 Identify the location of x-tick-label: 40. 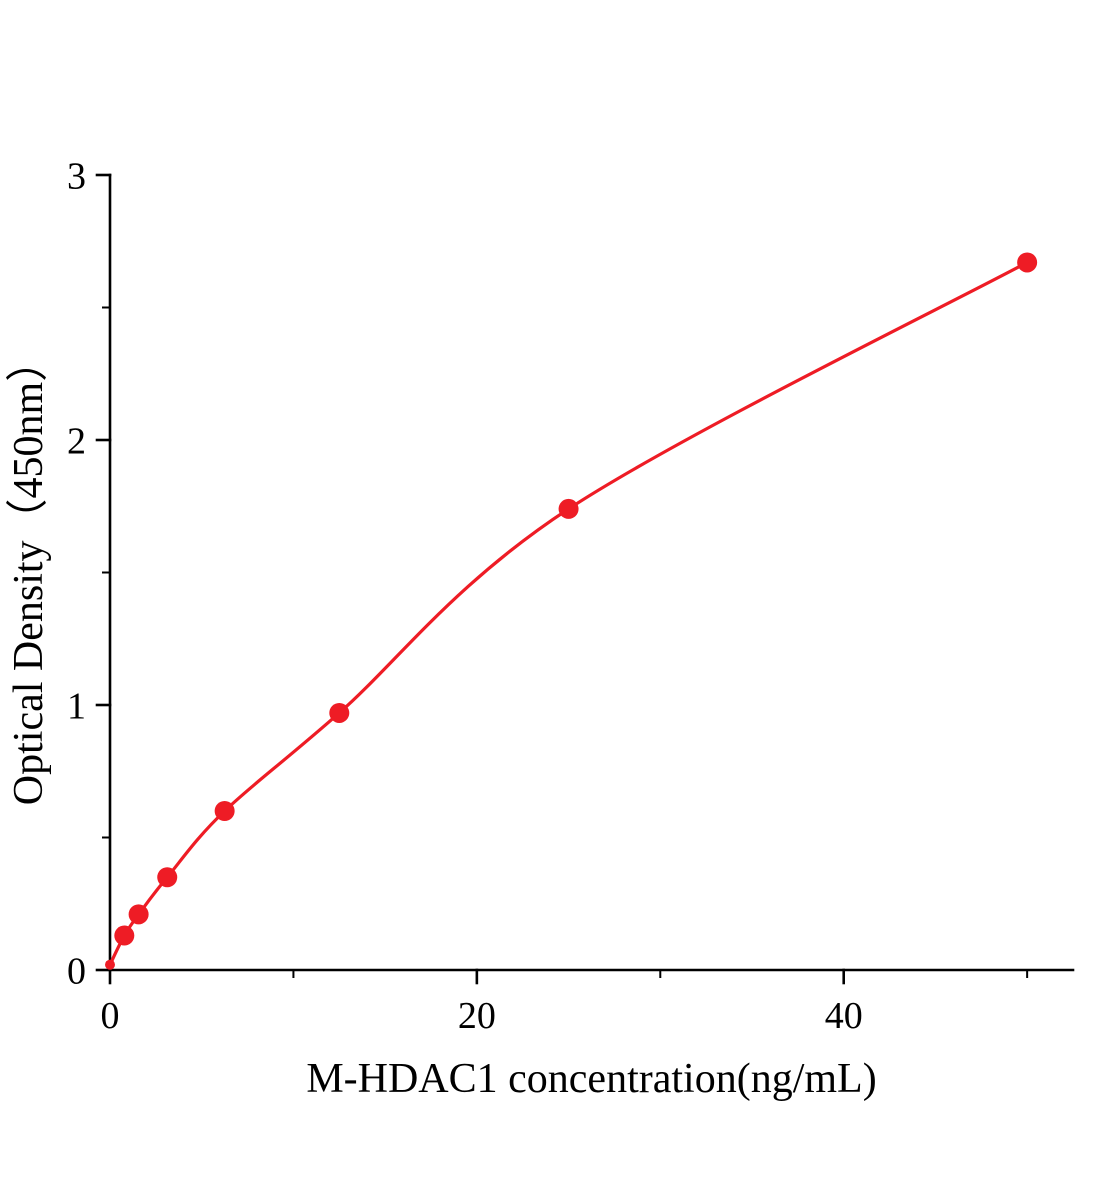
(844, 1016).